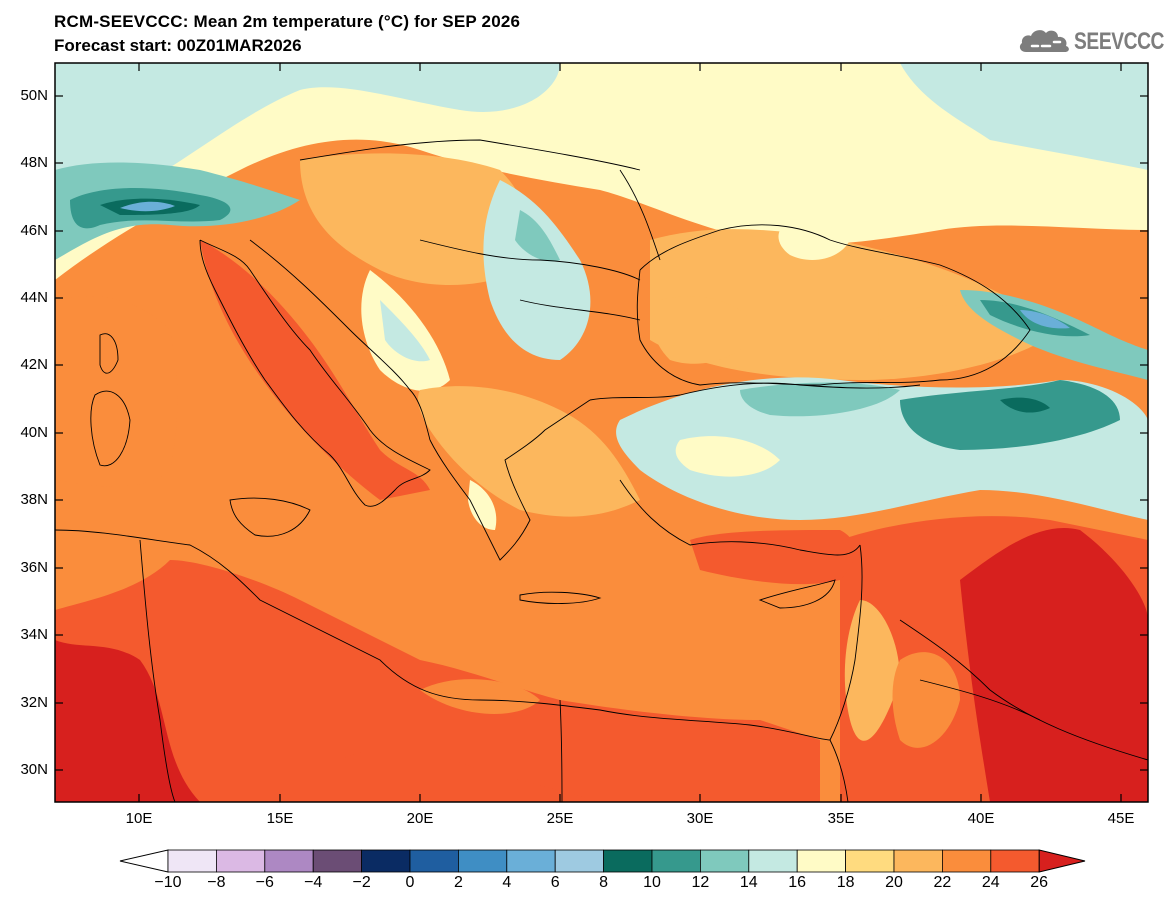 This screenshot has width=1165, height=907. Describe the element at coordinates (841, 818) in the screenshot. I see `lon-label: 35E` at that location.